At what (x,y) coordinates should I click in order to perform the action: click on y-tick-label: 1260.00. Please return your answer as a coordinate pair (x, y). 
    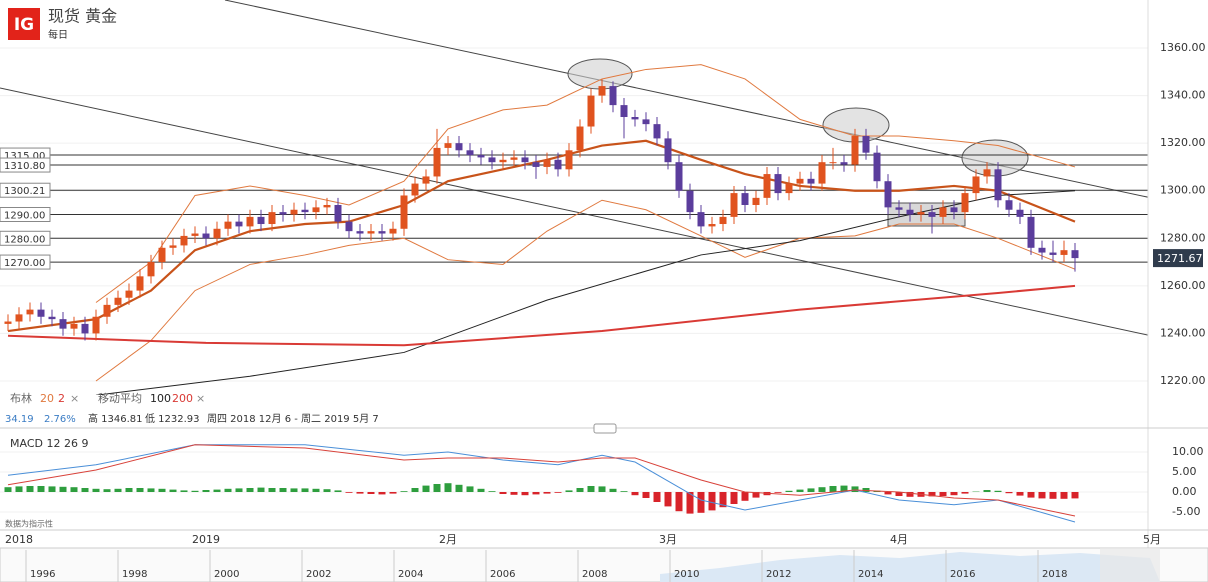
    Looking at the image, I should click on (1183, 285).